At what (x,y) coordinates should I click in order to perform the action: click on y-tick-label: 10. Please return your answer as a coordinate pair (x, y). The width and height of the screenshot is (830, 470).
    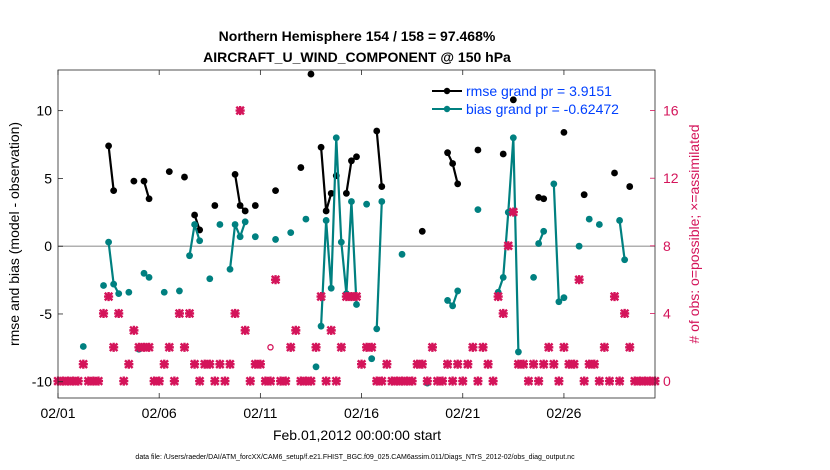
    Looking at the image, I should click on (44, 111).